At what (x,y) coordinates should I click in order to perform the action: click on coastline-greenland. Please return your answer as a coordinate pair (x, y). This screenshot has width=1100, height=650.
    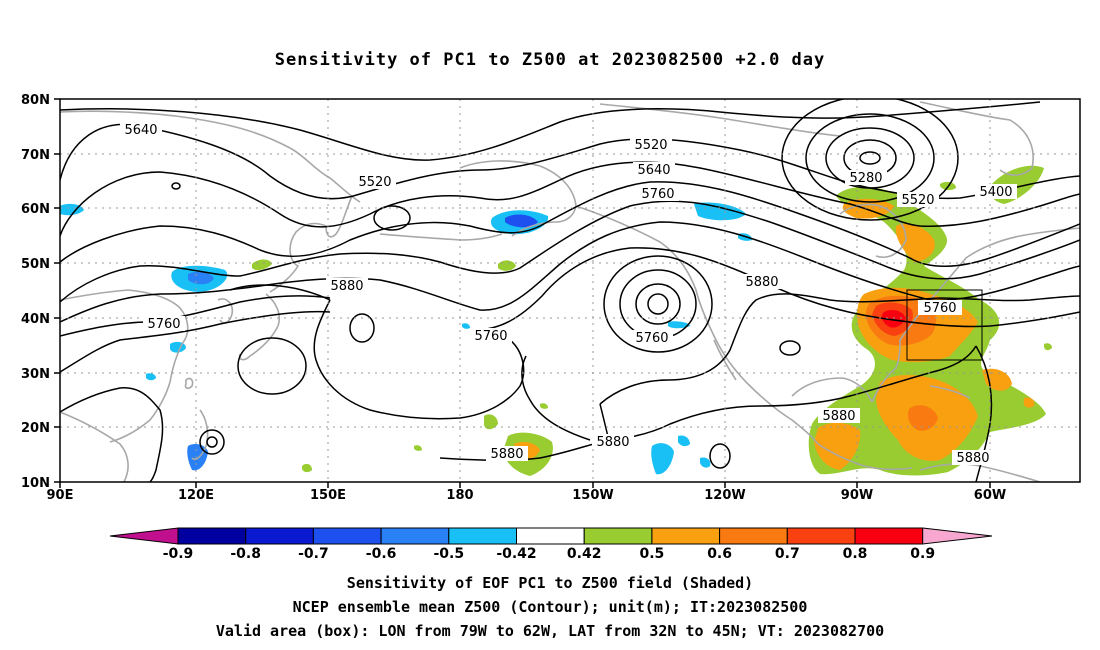
    Looking at the image, I should click on (976, 138).